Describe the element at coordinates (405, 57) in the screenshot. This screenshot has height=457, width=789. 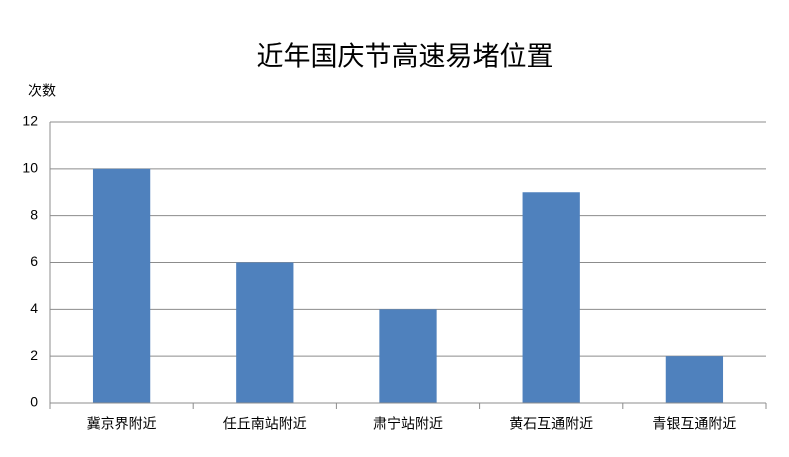
I see `chart-title: 近年国庆节高速易堵位置` at that location.